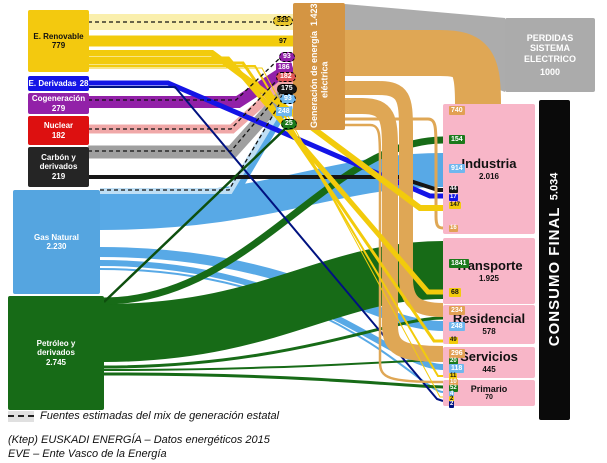 The height and width of the screenshot is (463, 607). I want to click on inflow-industria-electricidad: 740, so click(457, 110).